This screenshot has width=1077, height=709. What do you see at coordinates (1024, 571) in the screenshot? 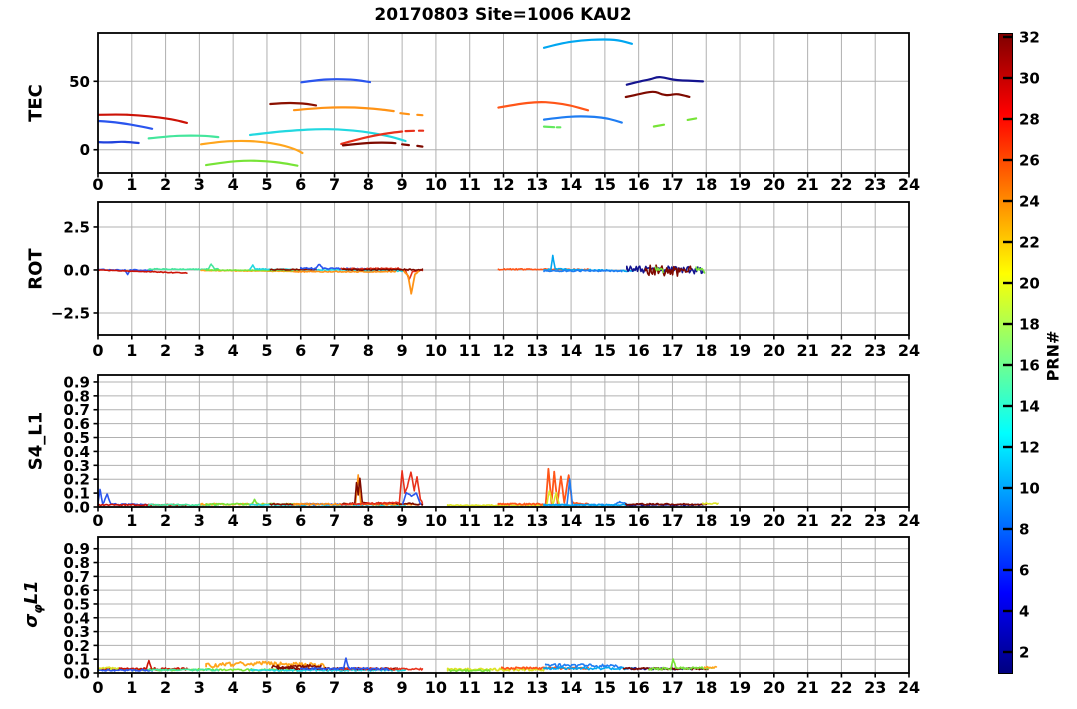
I see `colorbar-tick-label: 6` at bounding box center [1024, 571].